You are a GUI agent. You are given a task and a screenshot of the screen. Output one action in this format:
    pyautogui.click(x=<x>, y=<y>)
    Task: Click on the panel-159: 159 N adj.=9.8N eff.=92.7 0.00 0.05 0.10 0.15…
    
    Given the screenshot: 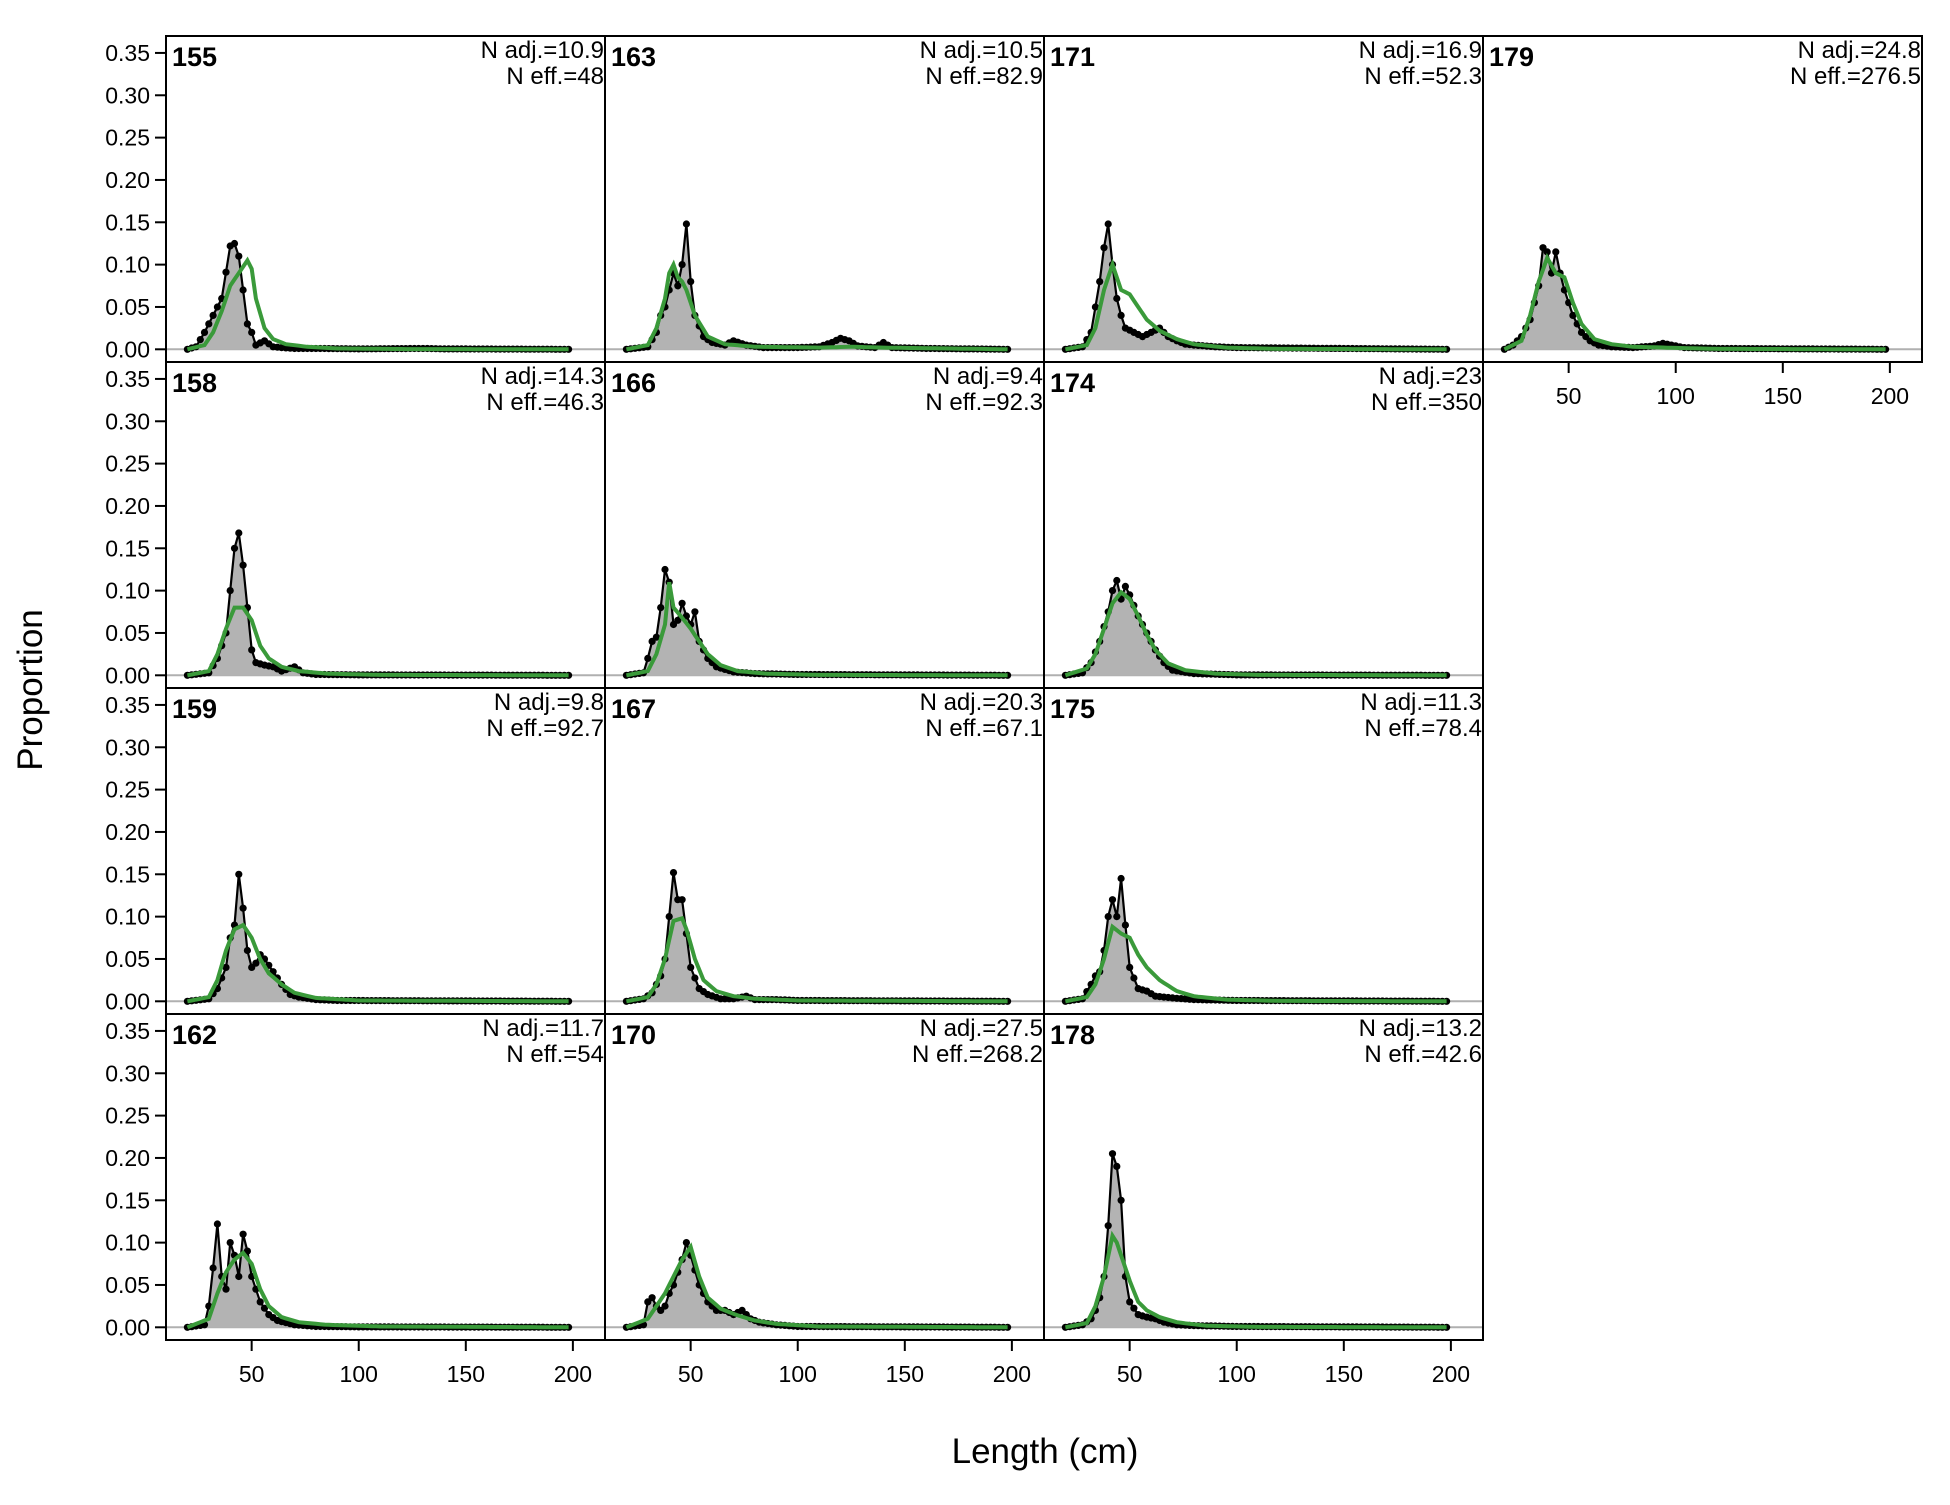 What is the action you would take?
    pyautogui.click(x=355, y=851)
    